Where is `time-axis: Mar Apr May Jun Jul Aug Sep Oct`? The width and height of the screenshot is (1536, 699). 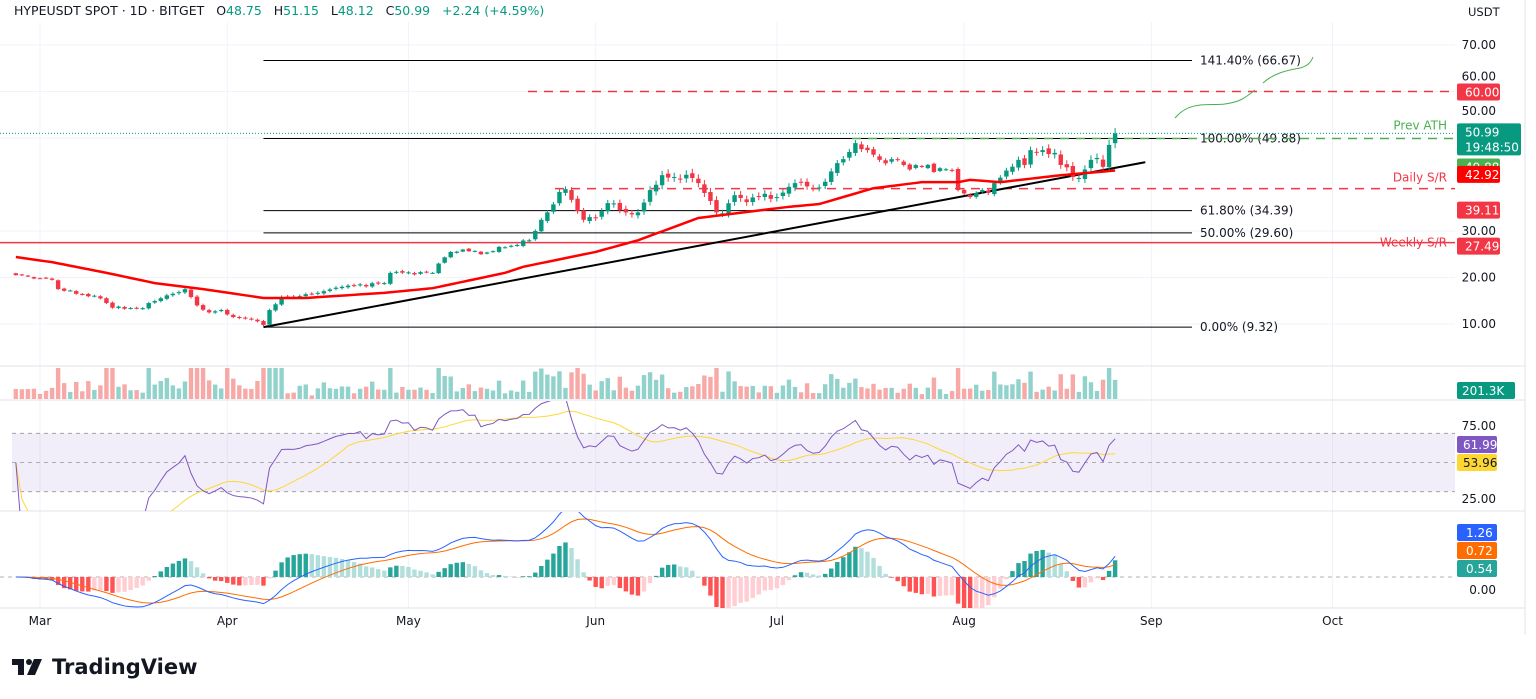 time-axis: Mar Apr May Jun Jul Aug Sep Oct is located at coordinates (686, 621).